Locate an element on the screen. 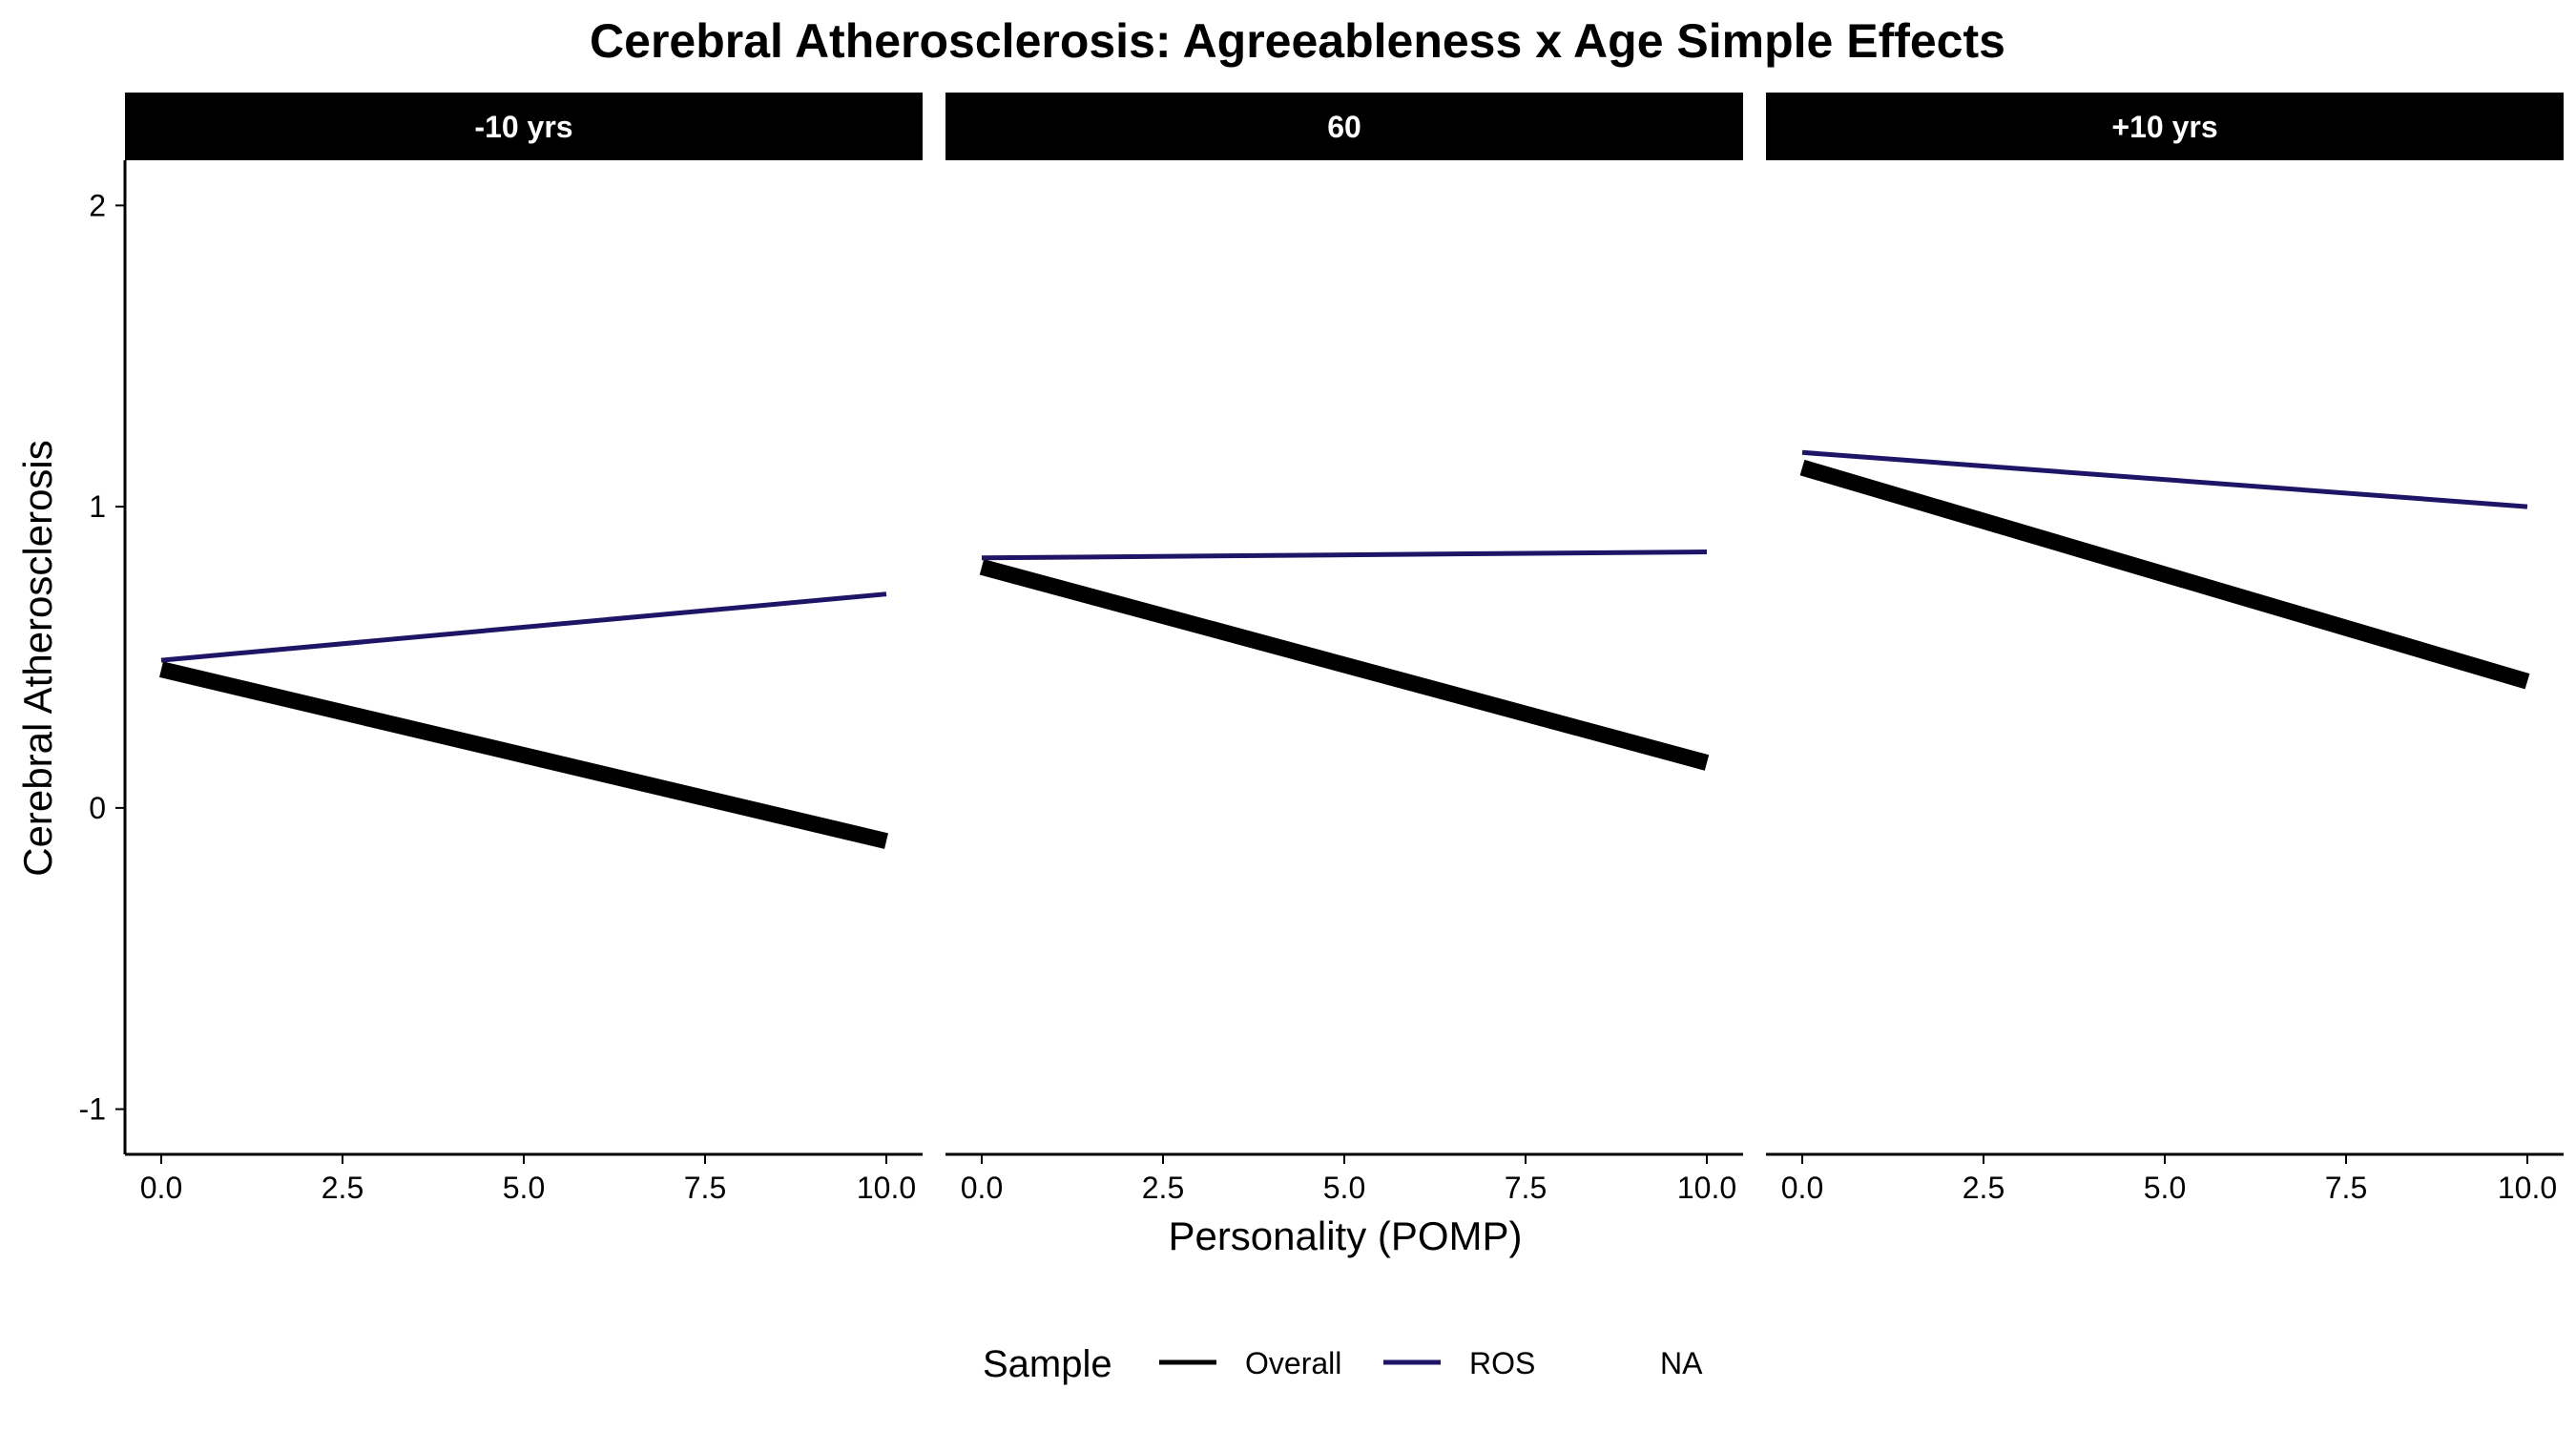 The height and width of the screenshot is (1431, 2576). legend-label: Overall is located at coordinates (1293, 1363).